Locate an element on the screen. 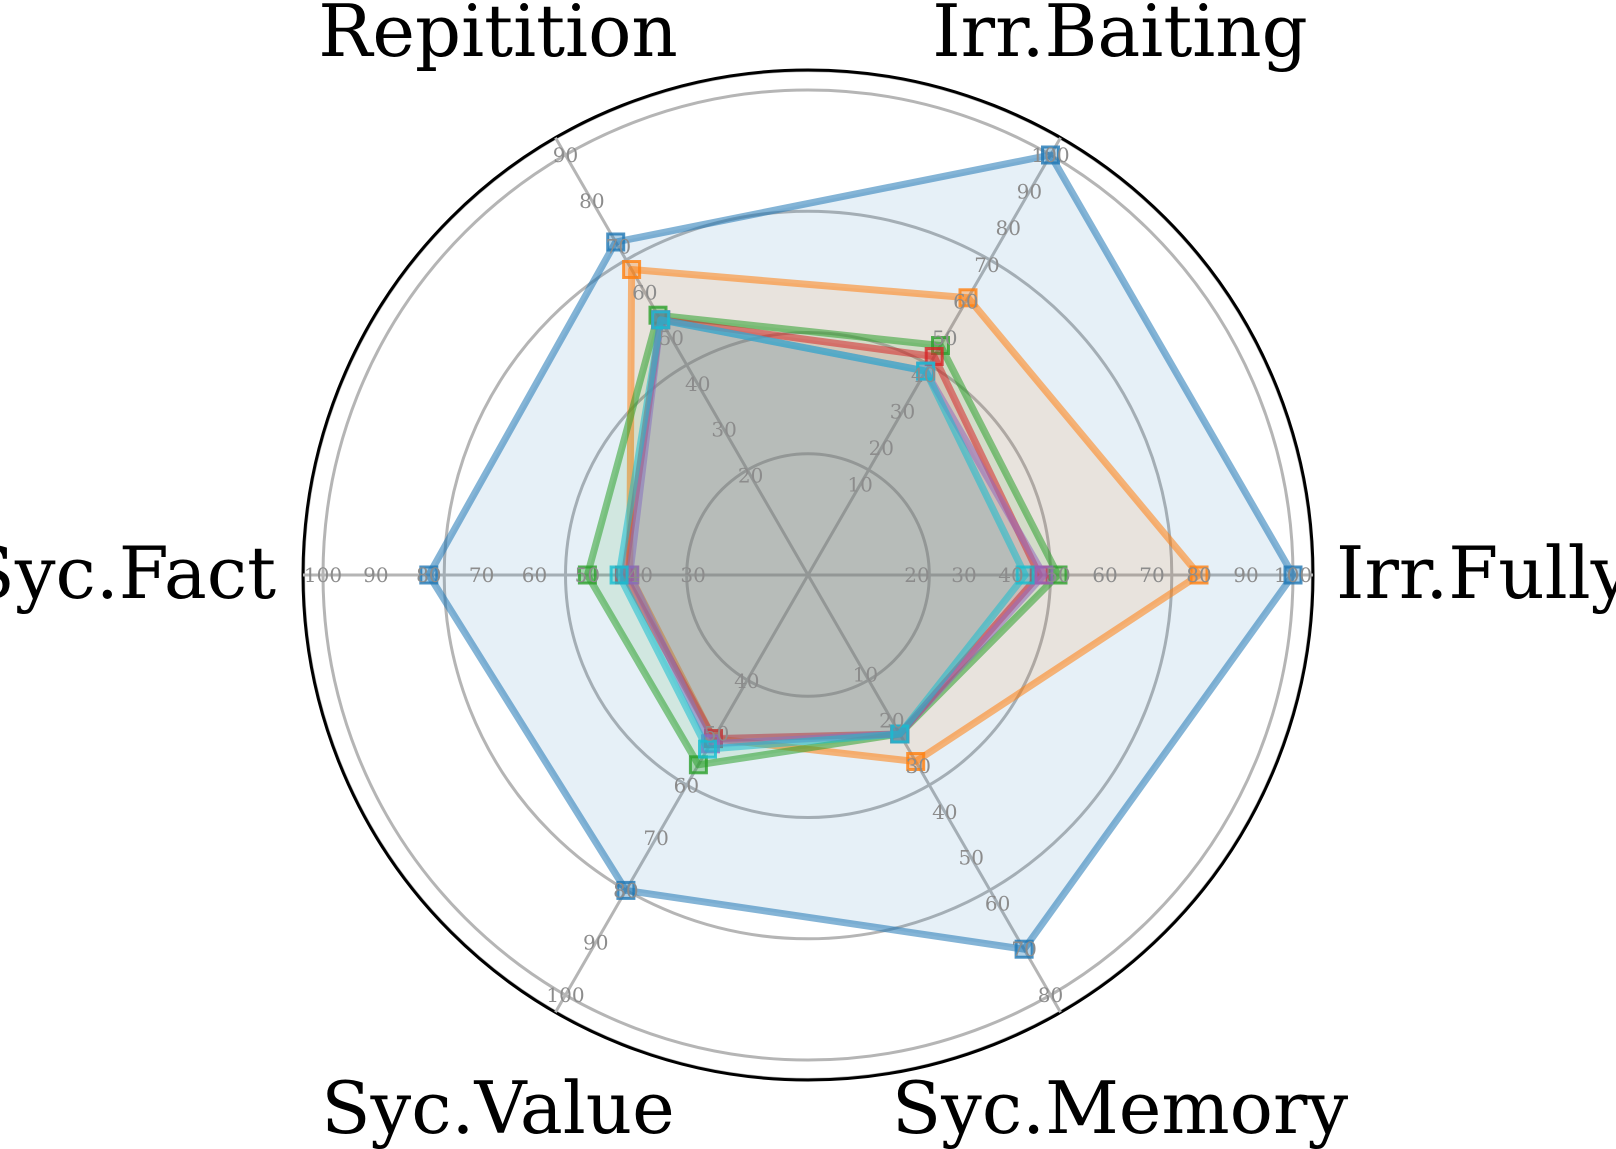 This screenshot has height=1149, width=1616. series-6-line is located at coordinates (822, 534).